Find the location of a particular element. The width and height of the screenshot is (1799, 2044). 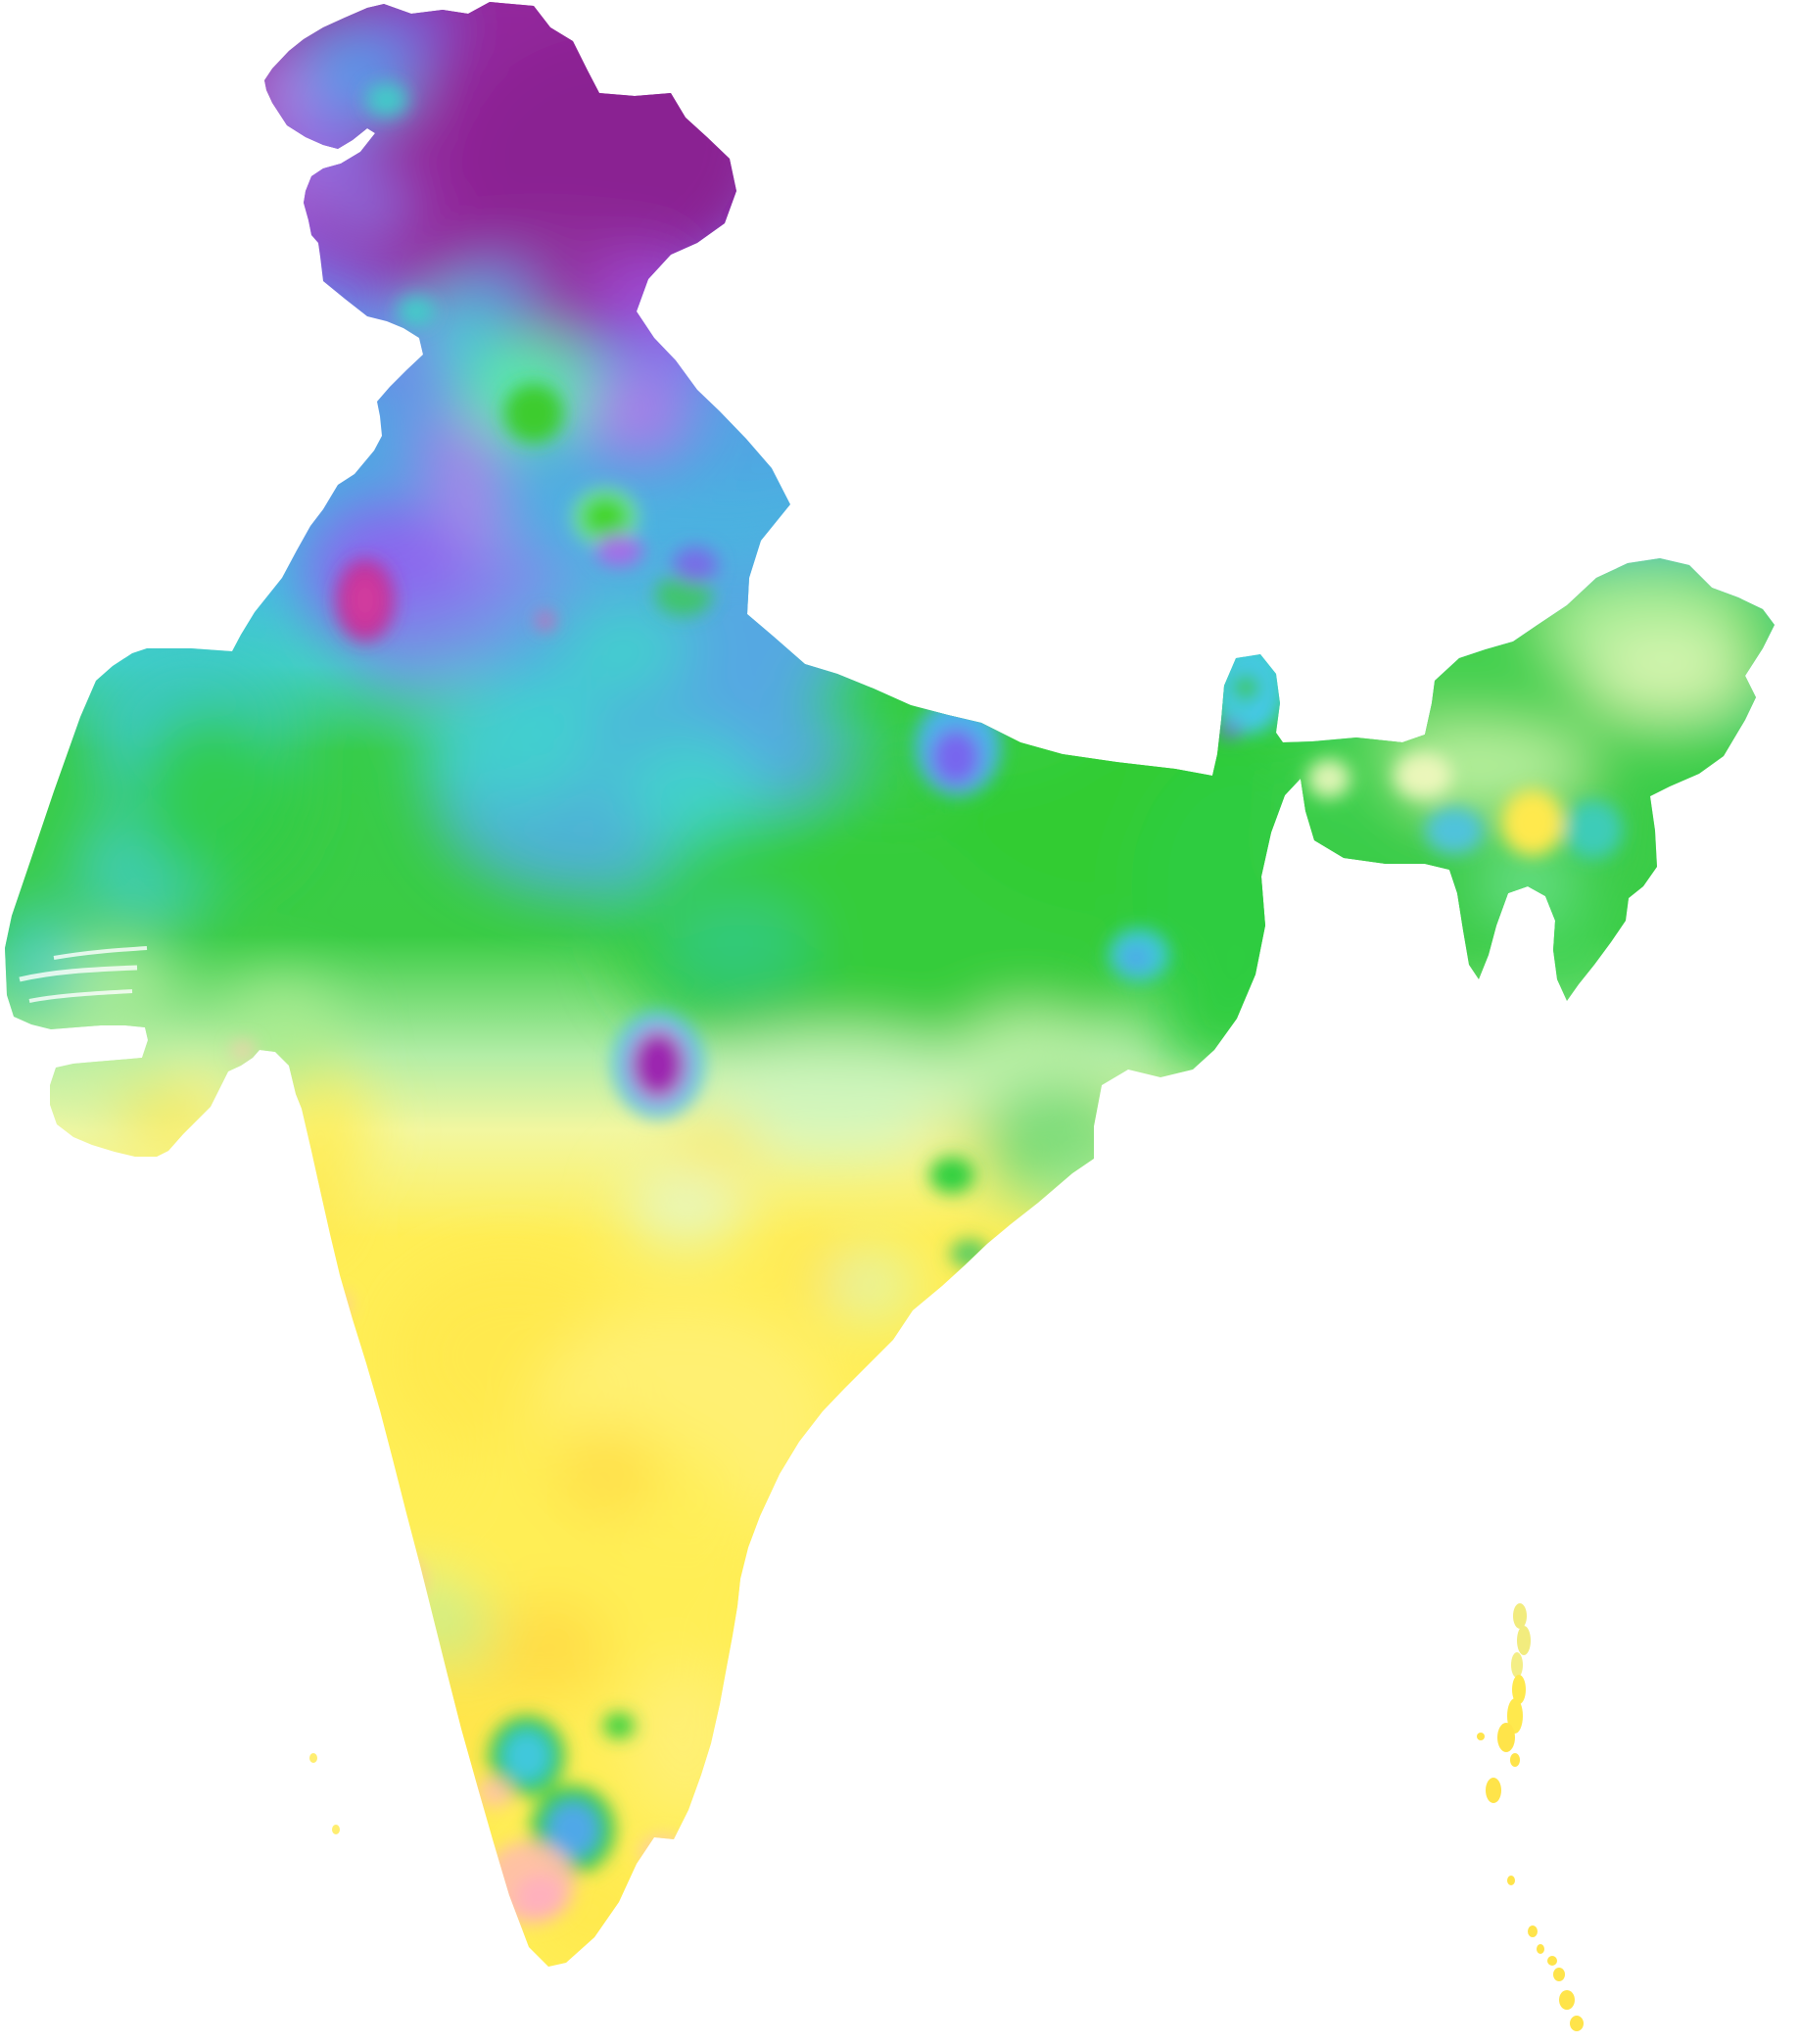

rann-white-streaks is located at coordinates (83, 975).